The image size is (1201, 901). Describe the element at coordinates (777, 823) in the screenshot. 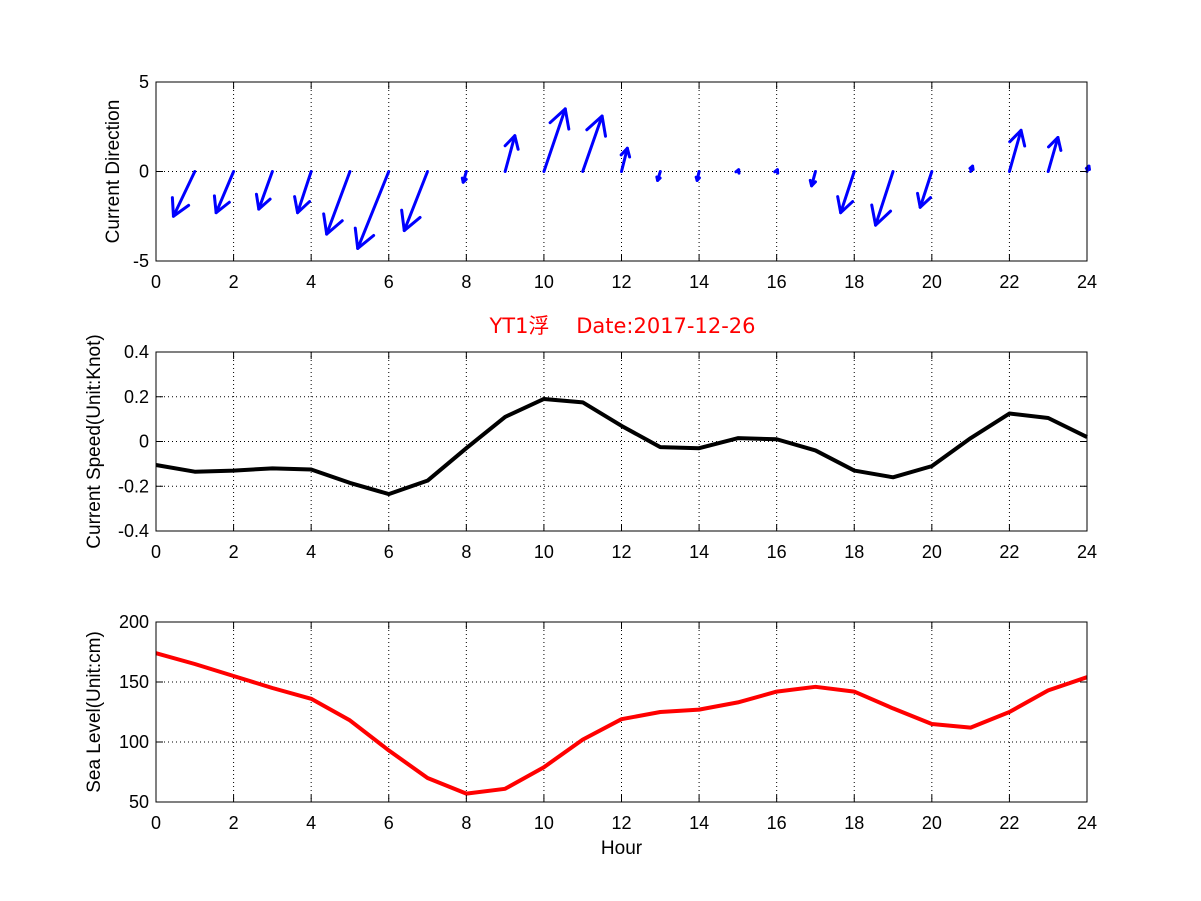

I see `x-tick-label: 16` at that location.